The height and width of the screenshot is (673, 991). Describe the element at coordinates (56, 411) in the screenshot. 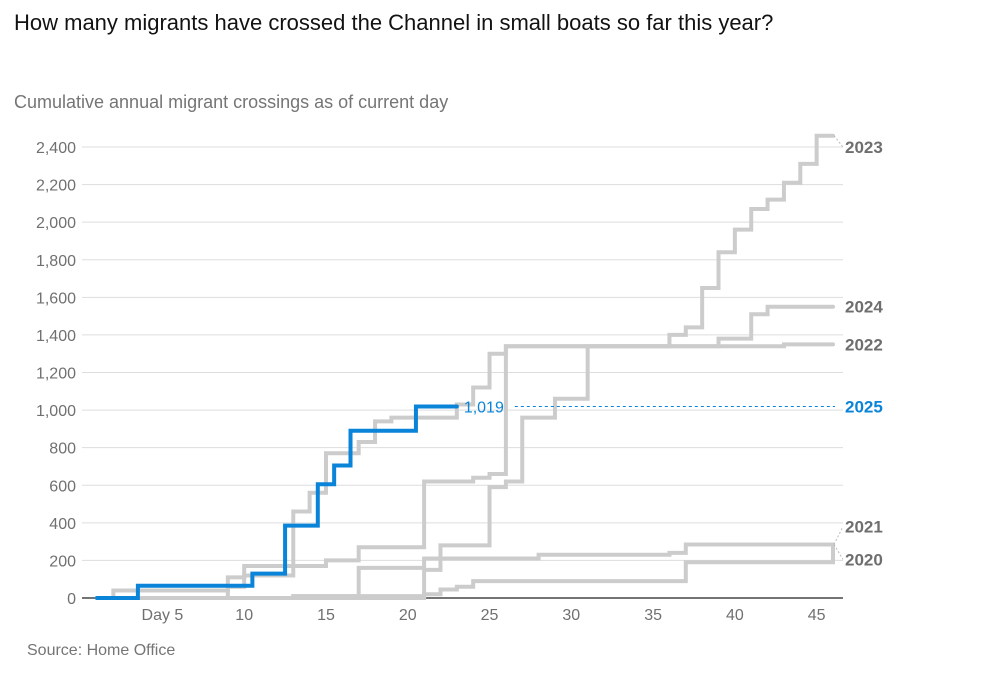

I see `y-tick-label: 1,000` at that location.